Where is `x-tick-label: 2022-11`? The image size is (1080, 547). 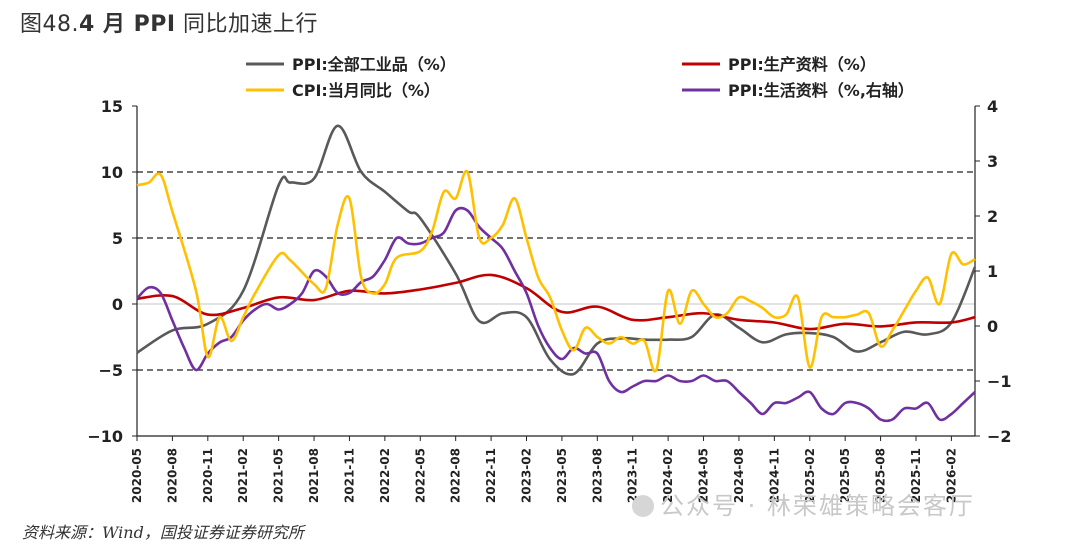
x-tick-label: 2022-11 is located at coordinates (491, 475).